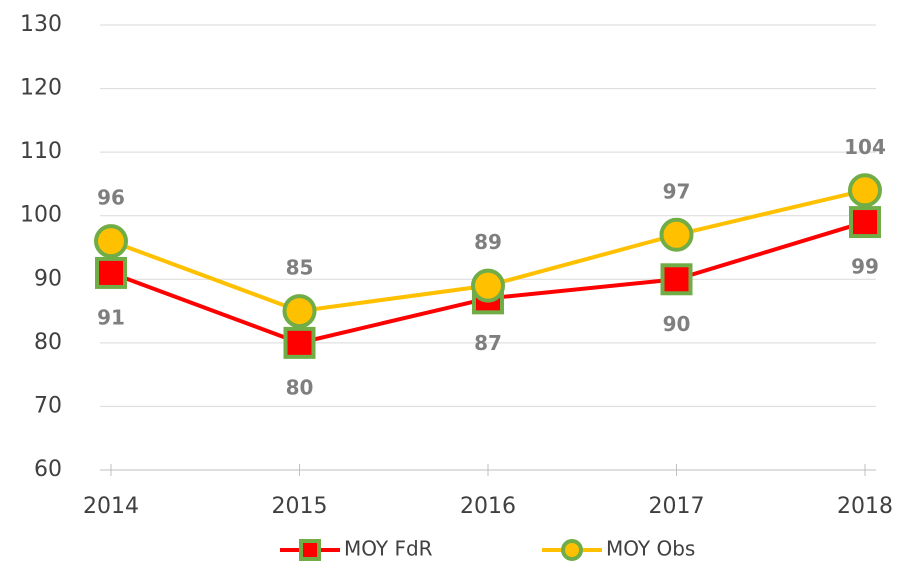  I want to click on data-label: 85, so click(300, 268).